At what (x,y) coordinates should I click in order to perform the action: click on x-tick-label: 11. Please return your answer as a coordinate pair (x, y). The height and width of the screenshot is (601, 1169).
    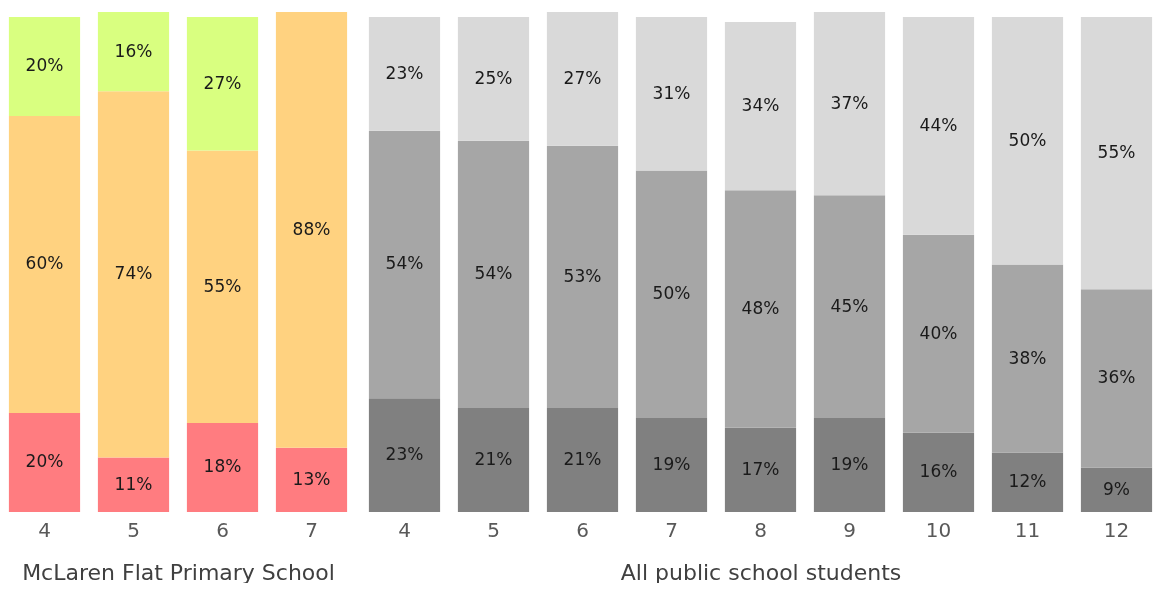
    Looking at the image, I should click on (1027, 529).